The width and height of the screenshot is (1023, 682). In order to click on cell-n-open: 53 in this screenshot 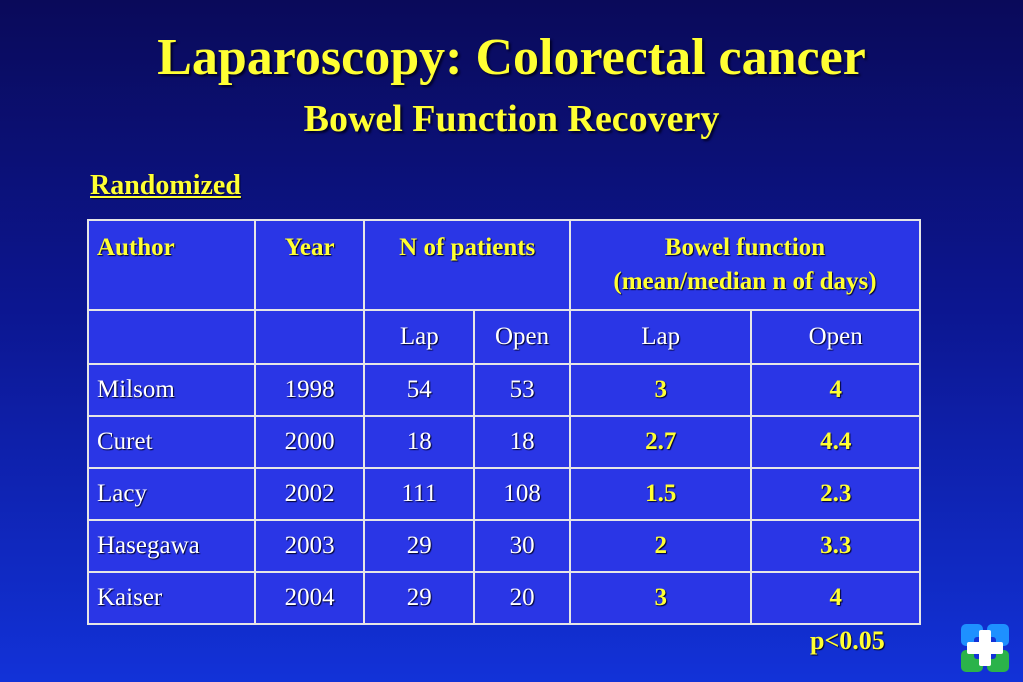, I will do `click(522, 390)`.